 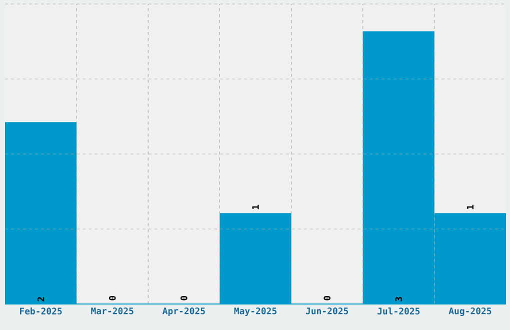 I want to click on data-label: 2, so click(x=40, y=299).